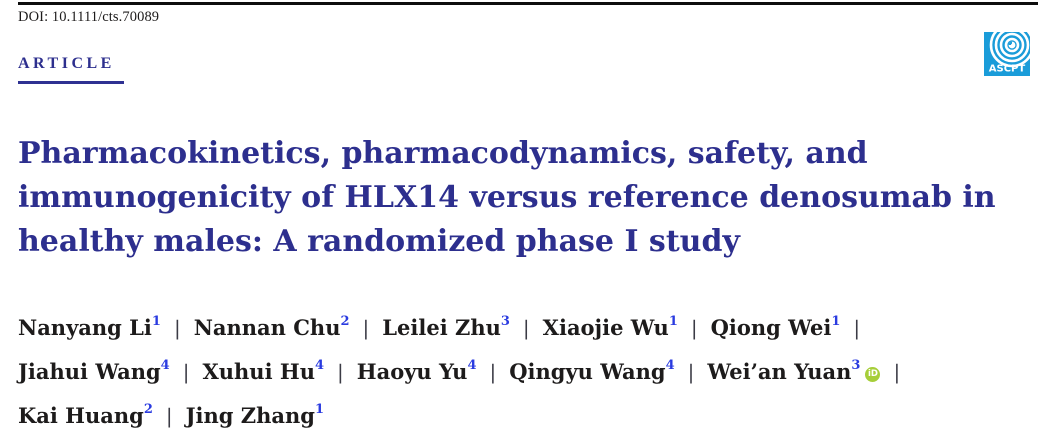 The height and width of the screenshot is (447, 1038). Describe the element at coordinates (94, 371) in the screenshot. I see `author-name: Jiahui Wang4` at that location.